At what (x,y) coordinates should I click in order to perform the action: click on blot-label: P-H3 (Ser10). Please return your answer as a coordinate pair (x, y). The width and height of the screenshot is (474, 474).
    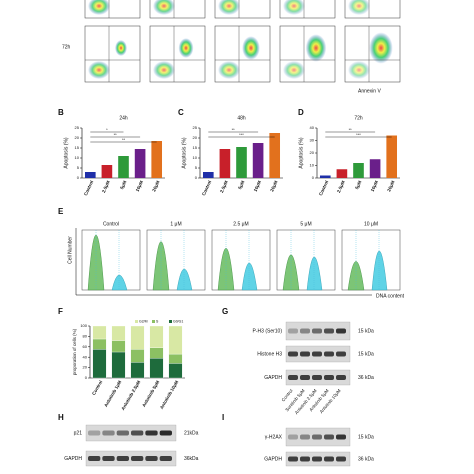
    Looking at the image, I should click on (268, 331).